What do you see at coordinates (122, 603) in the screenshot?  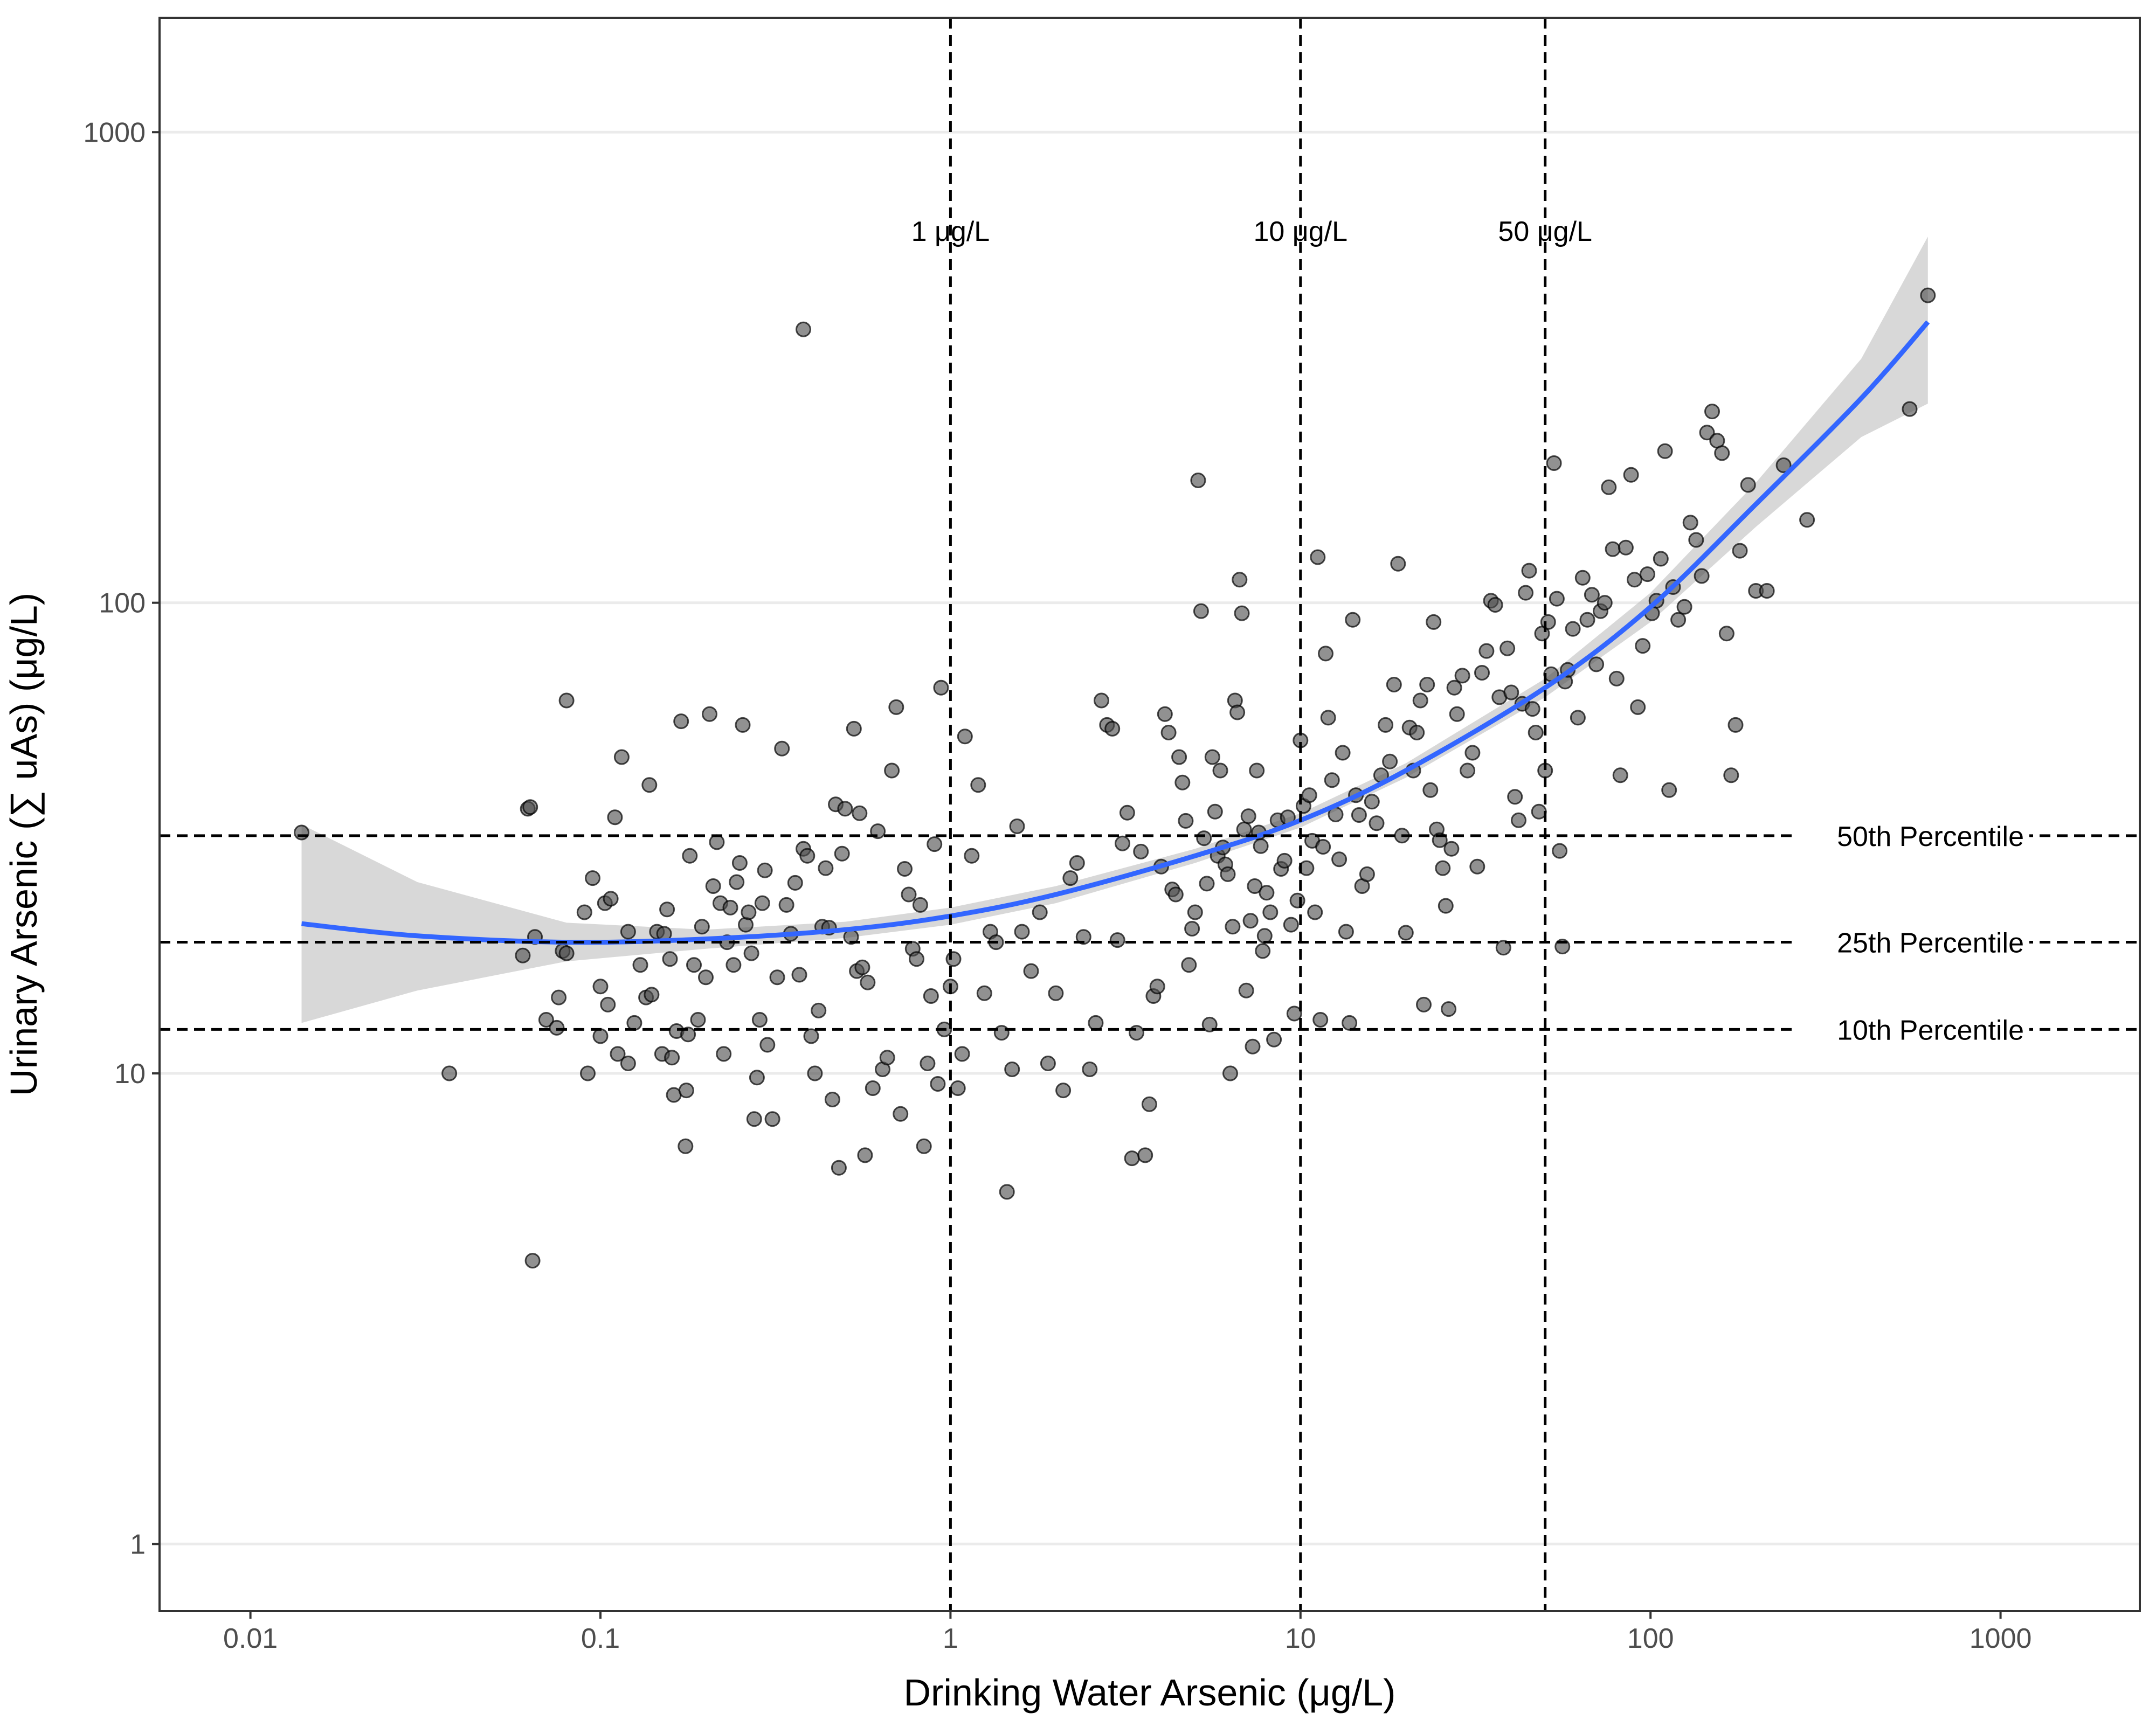 I see `y-tick-label: 100` at bounding box center [122, 603].